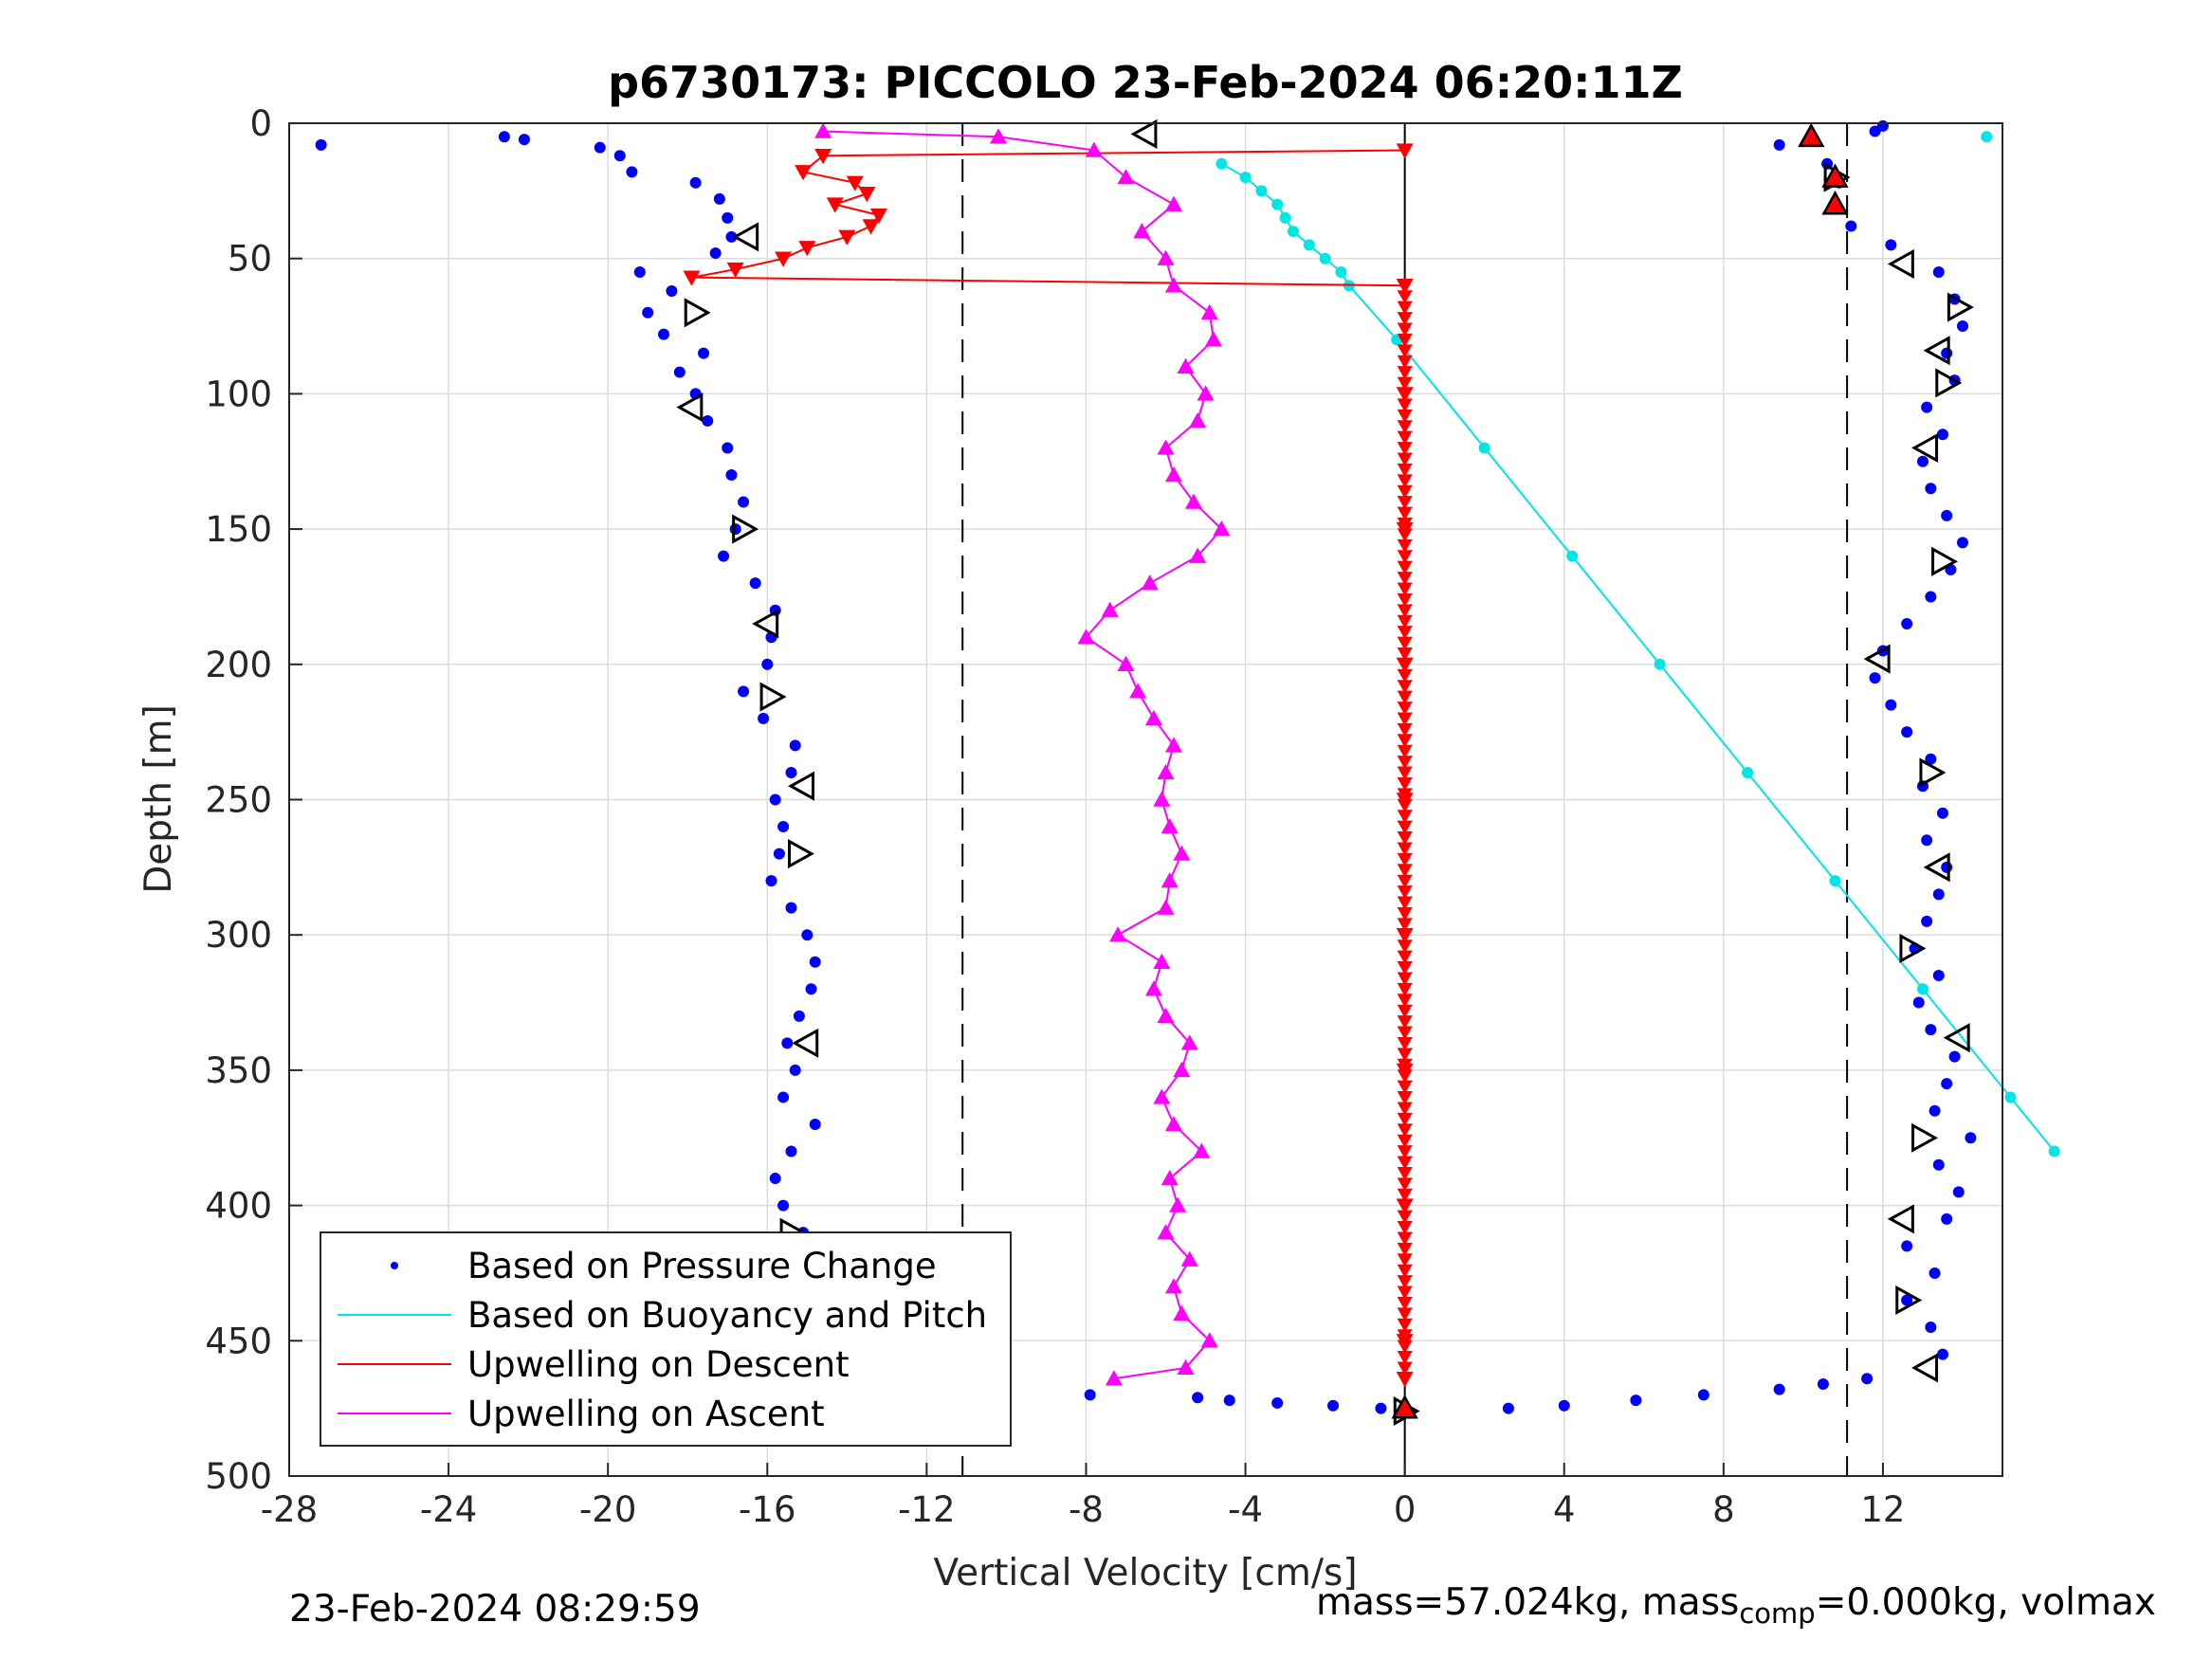 The image size is (2212, 1659). I want to click on x-tick-label: 8, so click(1723, 1509).